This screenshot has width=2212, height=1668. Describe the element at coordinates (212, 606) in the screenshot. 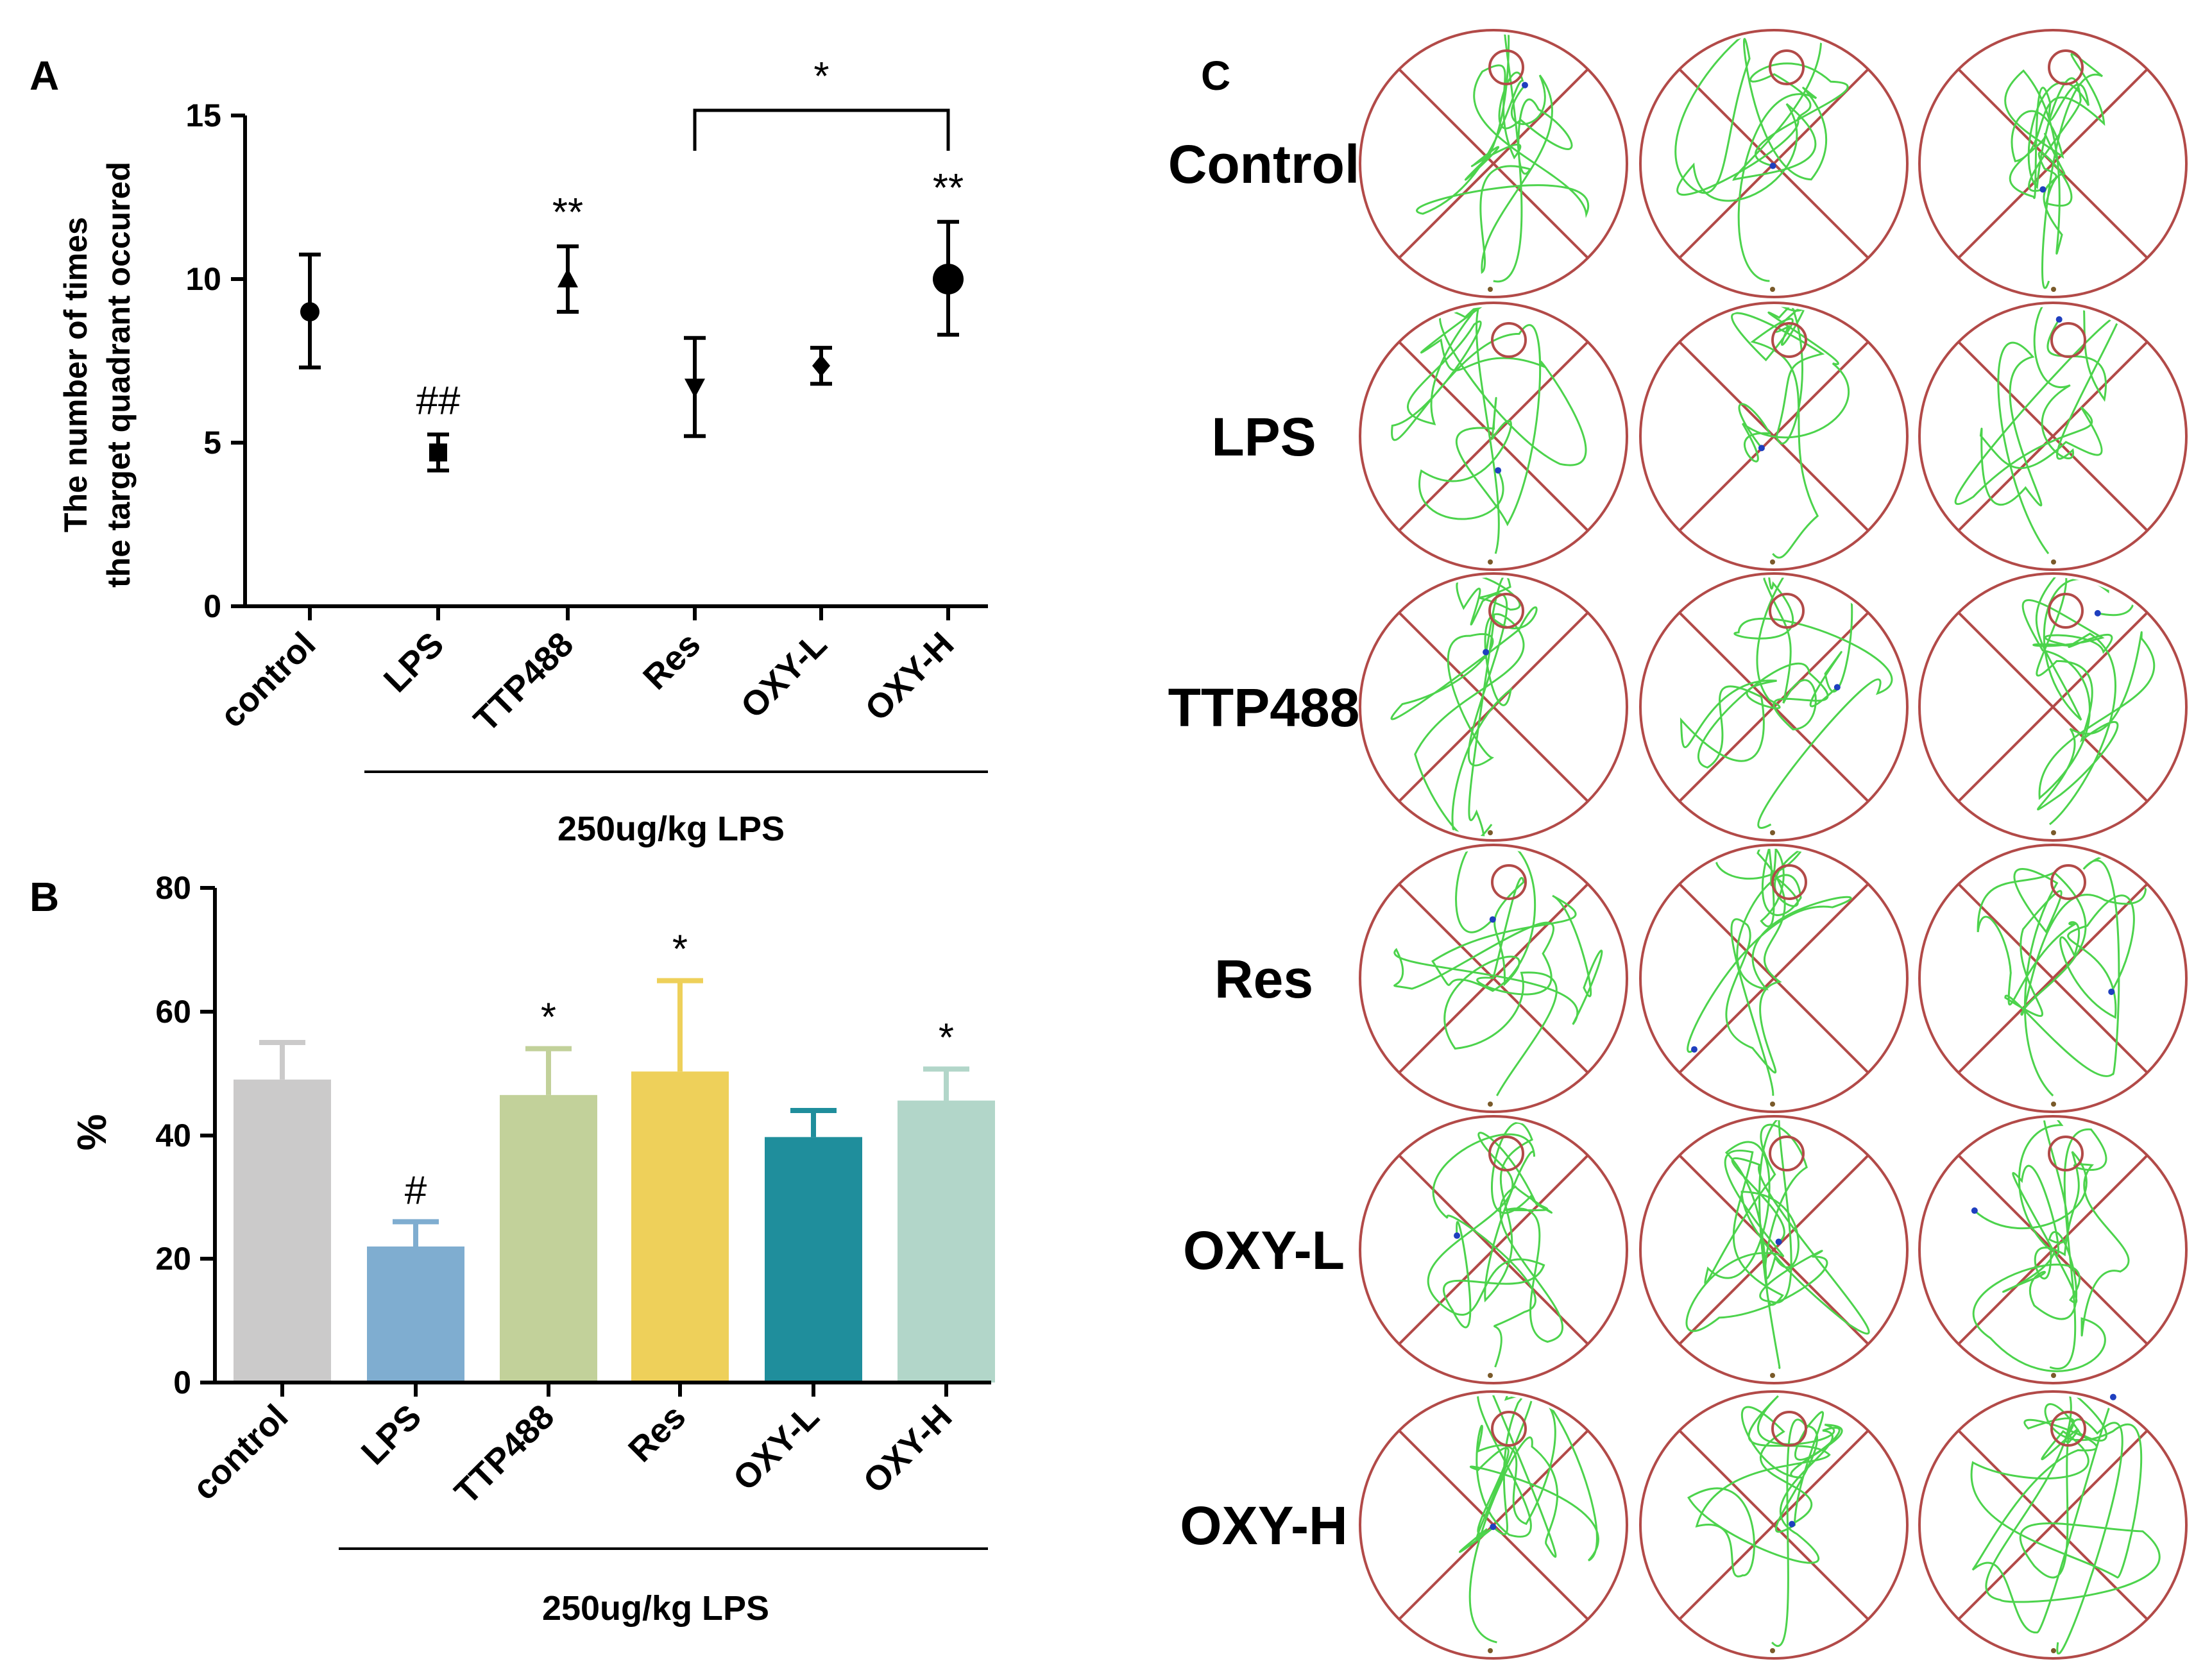

I see `panel-a-ytick-label-0: 0` at that location.